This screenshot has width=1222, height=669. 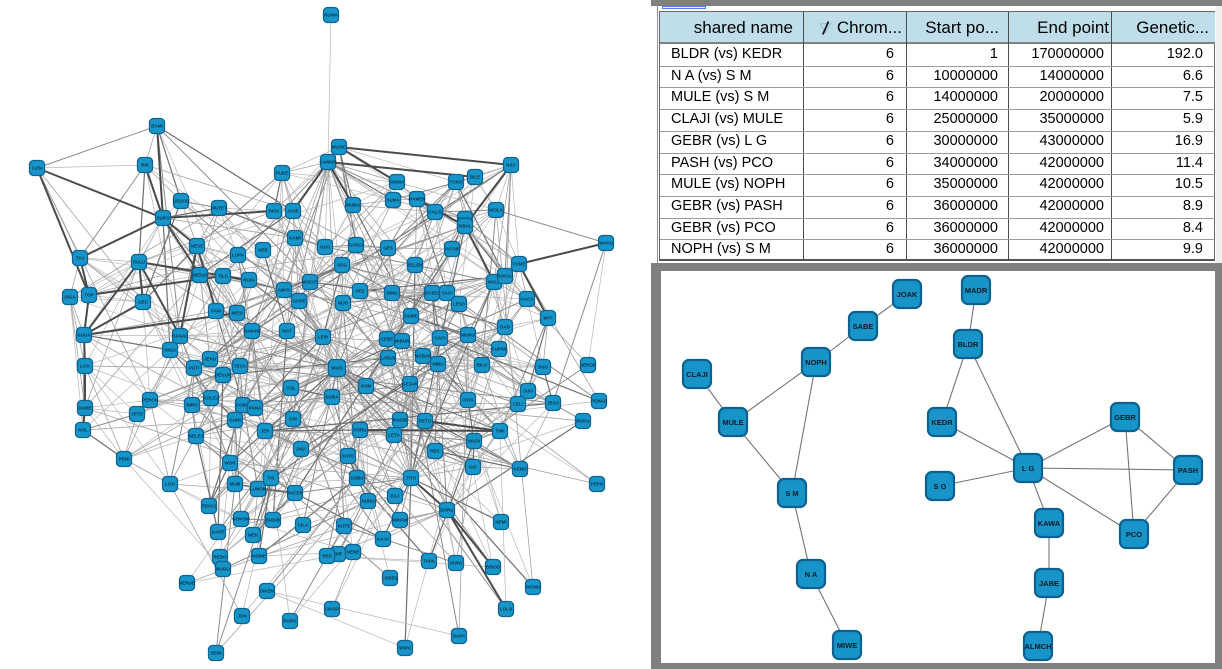 What do you see at coordinates (339, 147) in the screenshot?
I see `svg-text: MUSIC` at bounding box center [339, 147].